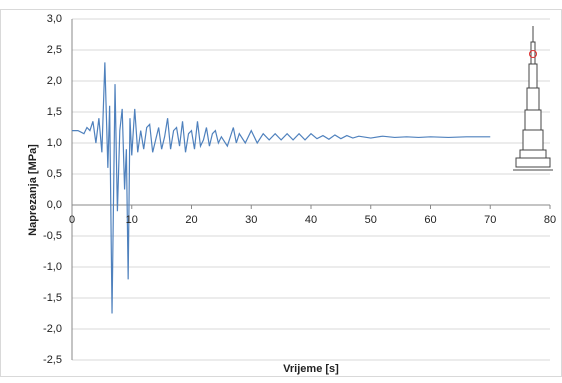 The height and width of the screenshot is (383, 562). I want to click on x-axis-title: Vrijeme [s], so click(311, 369).